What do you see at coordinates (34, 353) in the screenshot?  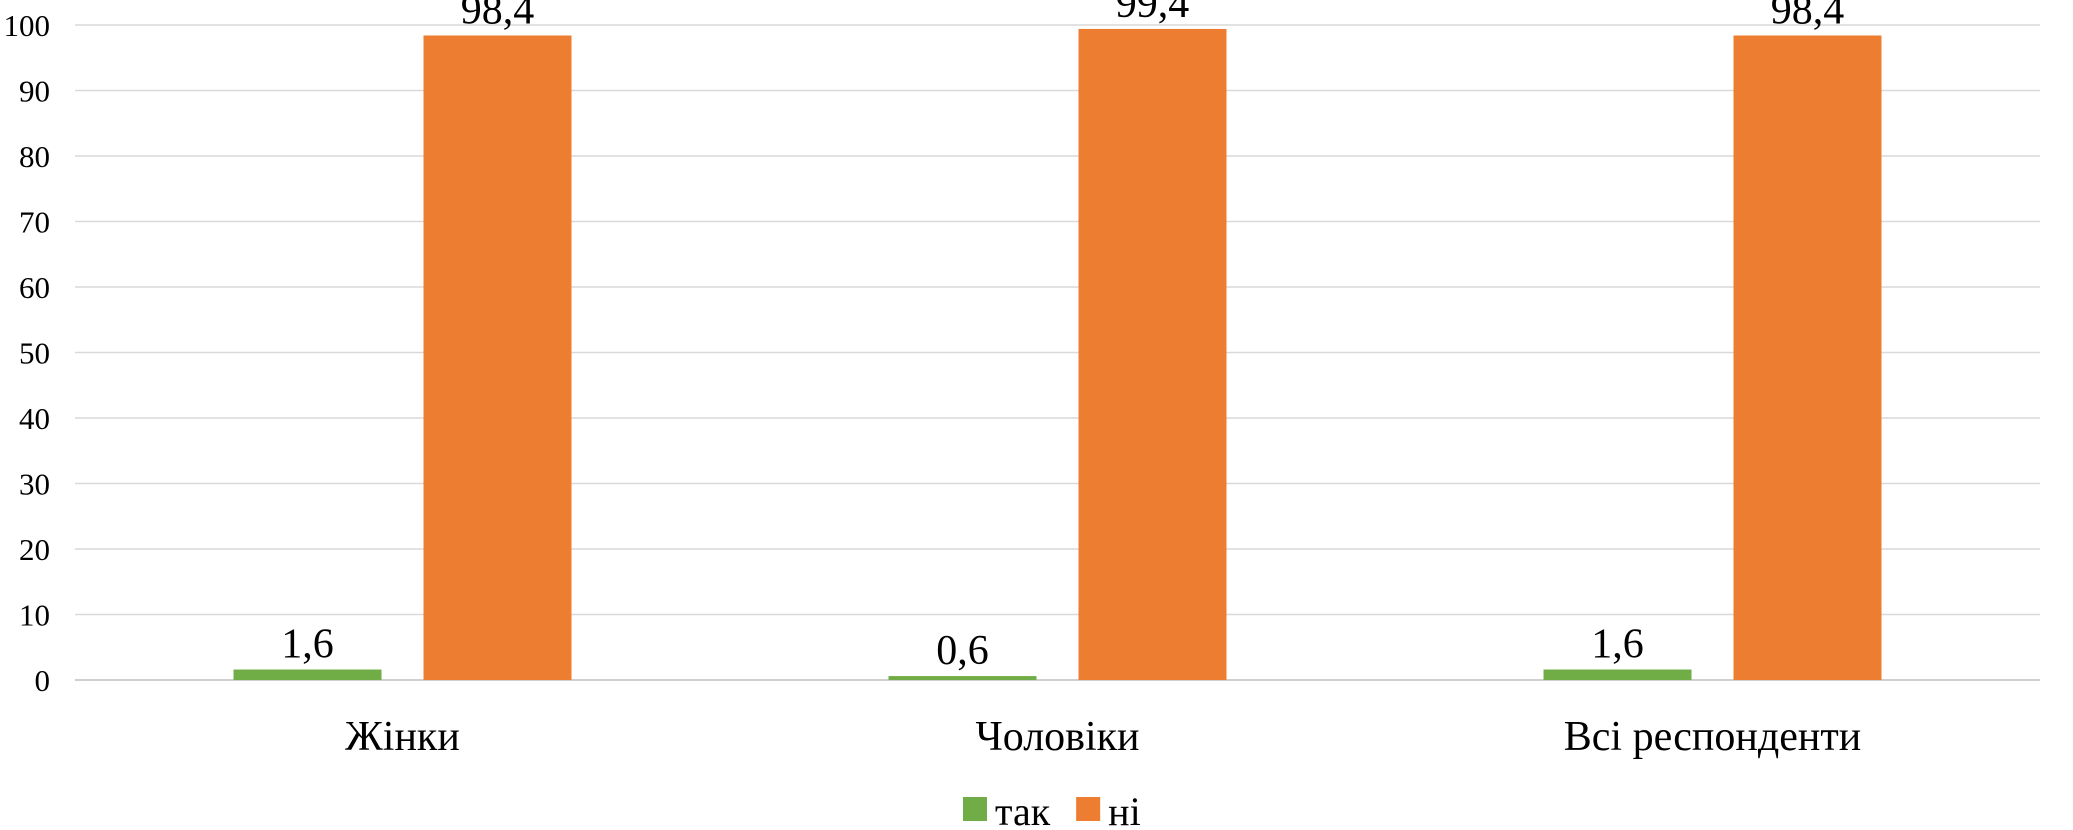 I see `y-tick-label: 50` at bounding box center [34, 353].